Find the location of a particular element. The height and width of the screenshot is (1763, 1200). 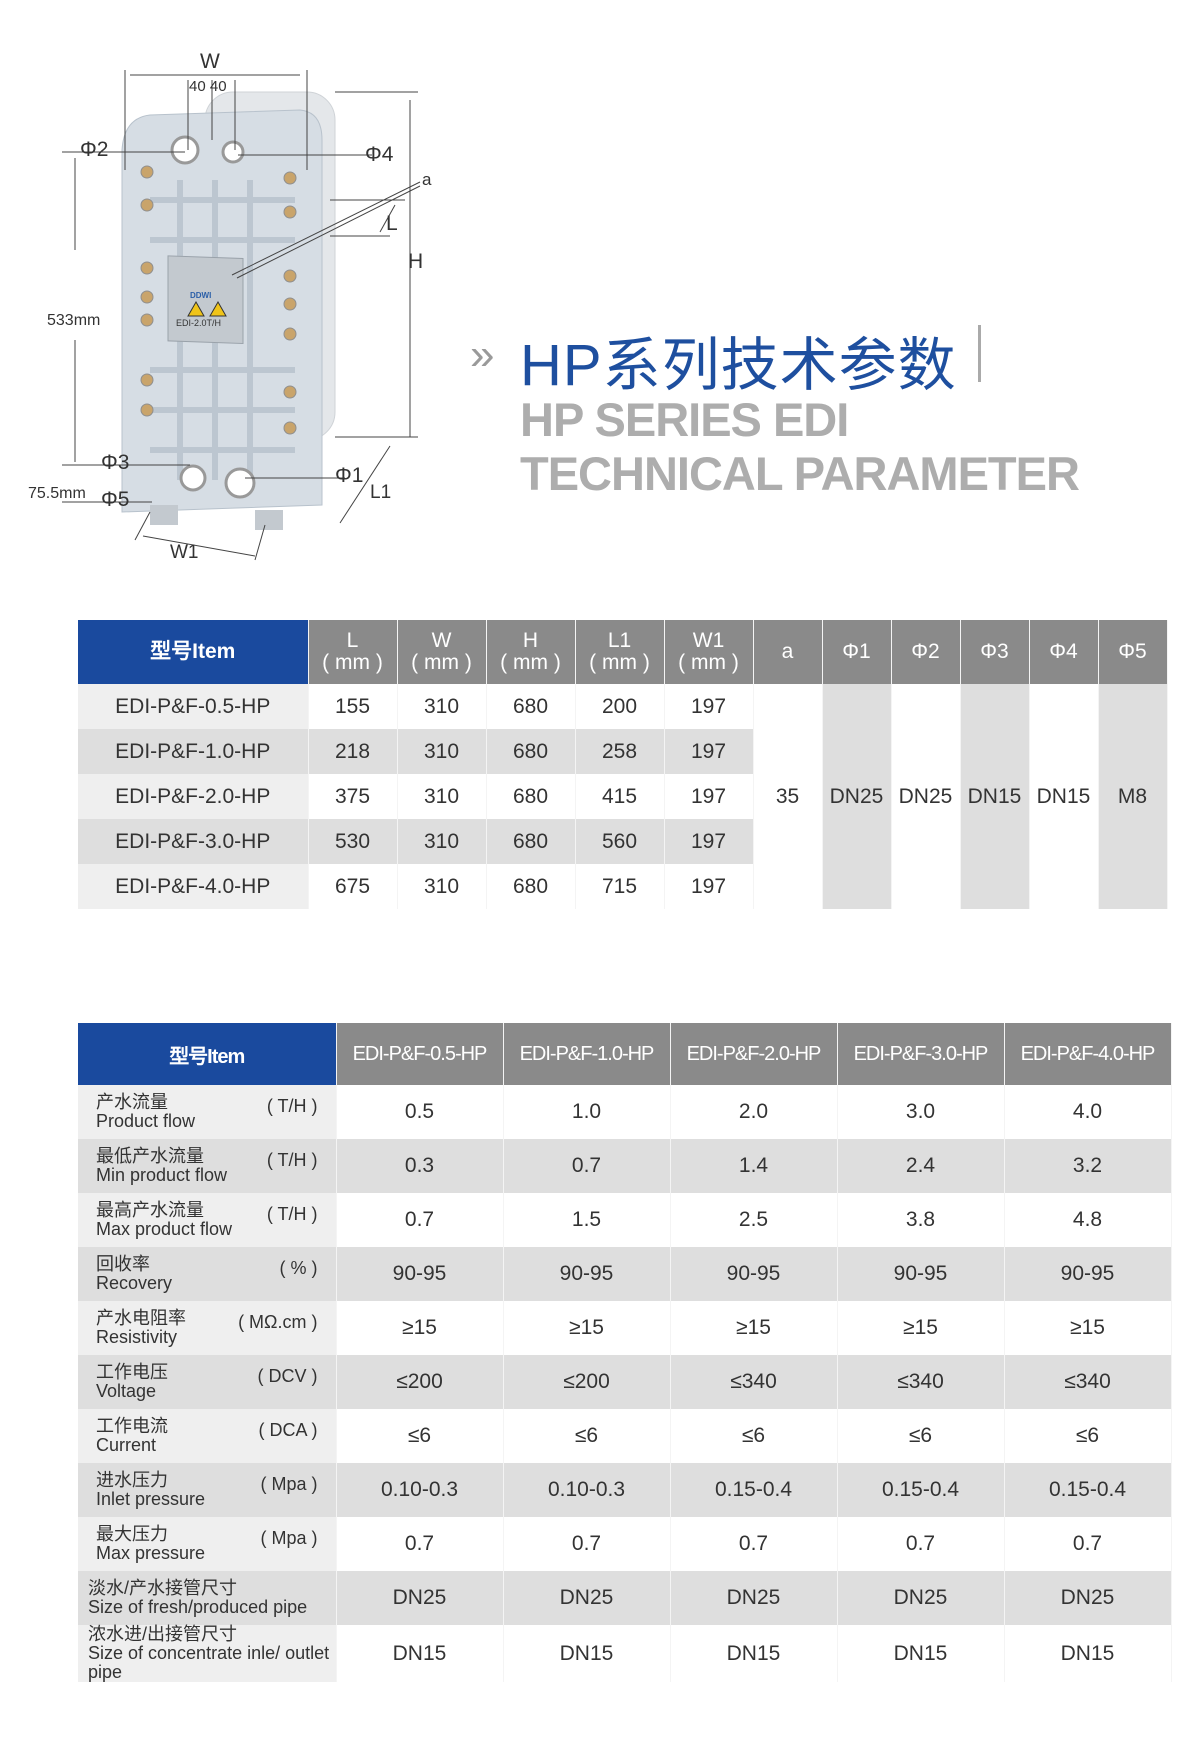

param-unit: ( % ) is located at coordinates (298, 1268).